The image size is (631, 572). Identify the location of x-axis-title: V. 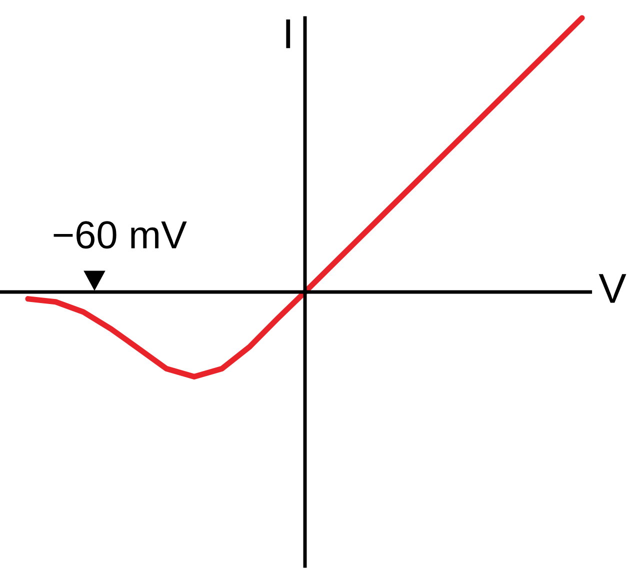
(612, 288).